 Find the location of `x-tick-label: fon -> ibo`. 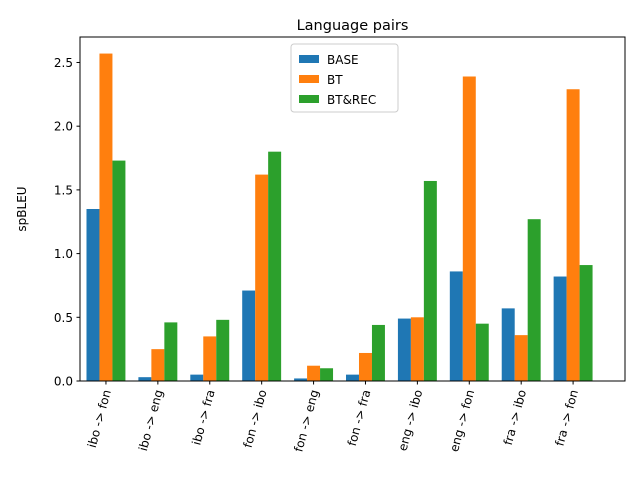

x-tick-label: fon -> ibo is located at coordinates (255, 418).